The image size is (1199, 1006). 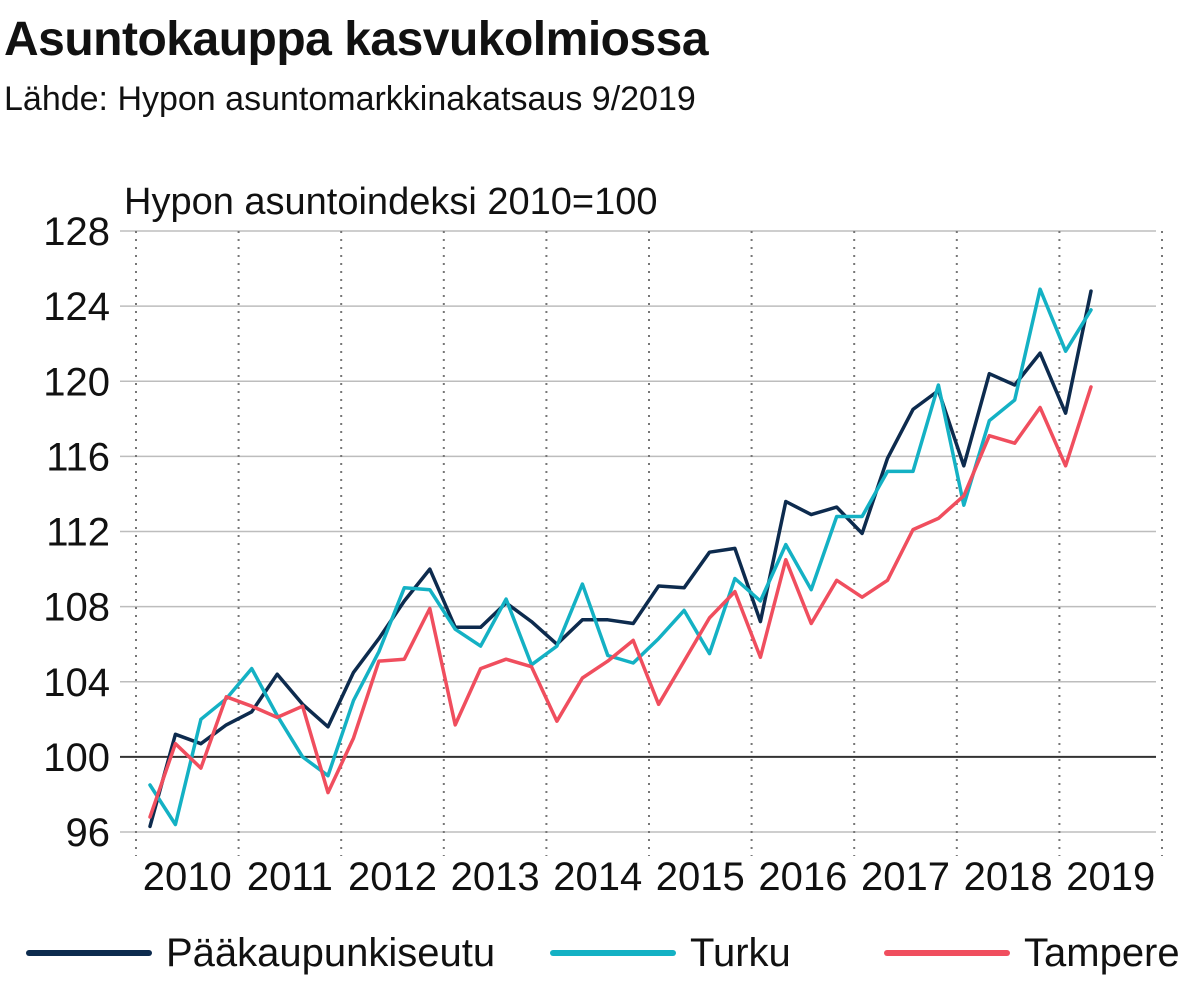 I want to click on x-tick-label: 2016, so click(x=802, y=877).